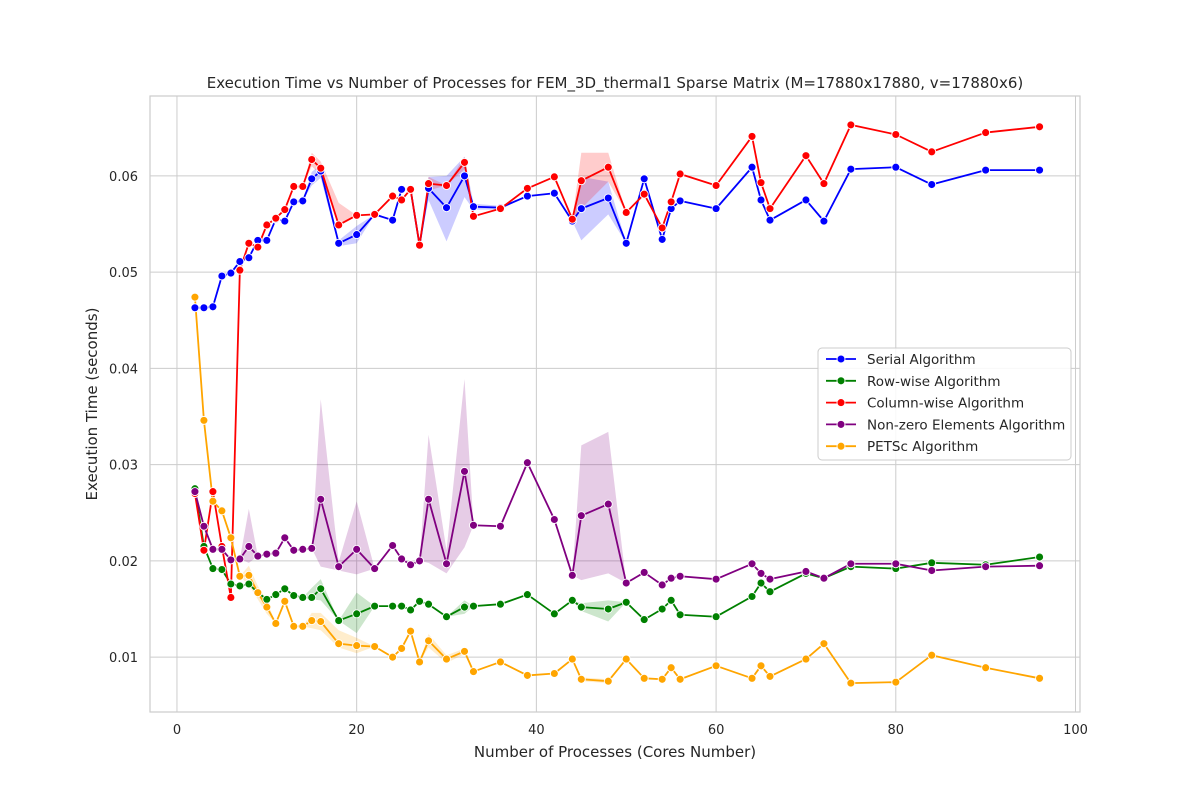 The width and height of the screenshot is (1200, 800). Describe the element at coordinates (966, 425) in the screenshot. I see `legend-label: Non-zero Elements Algorithm` at that location.